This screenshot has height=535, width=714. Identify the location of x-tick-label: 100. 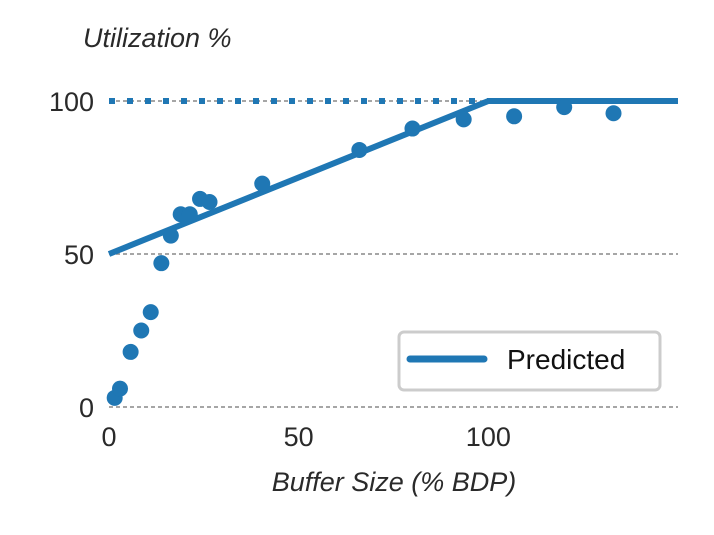
(488, 437).